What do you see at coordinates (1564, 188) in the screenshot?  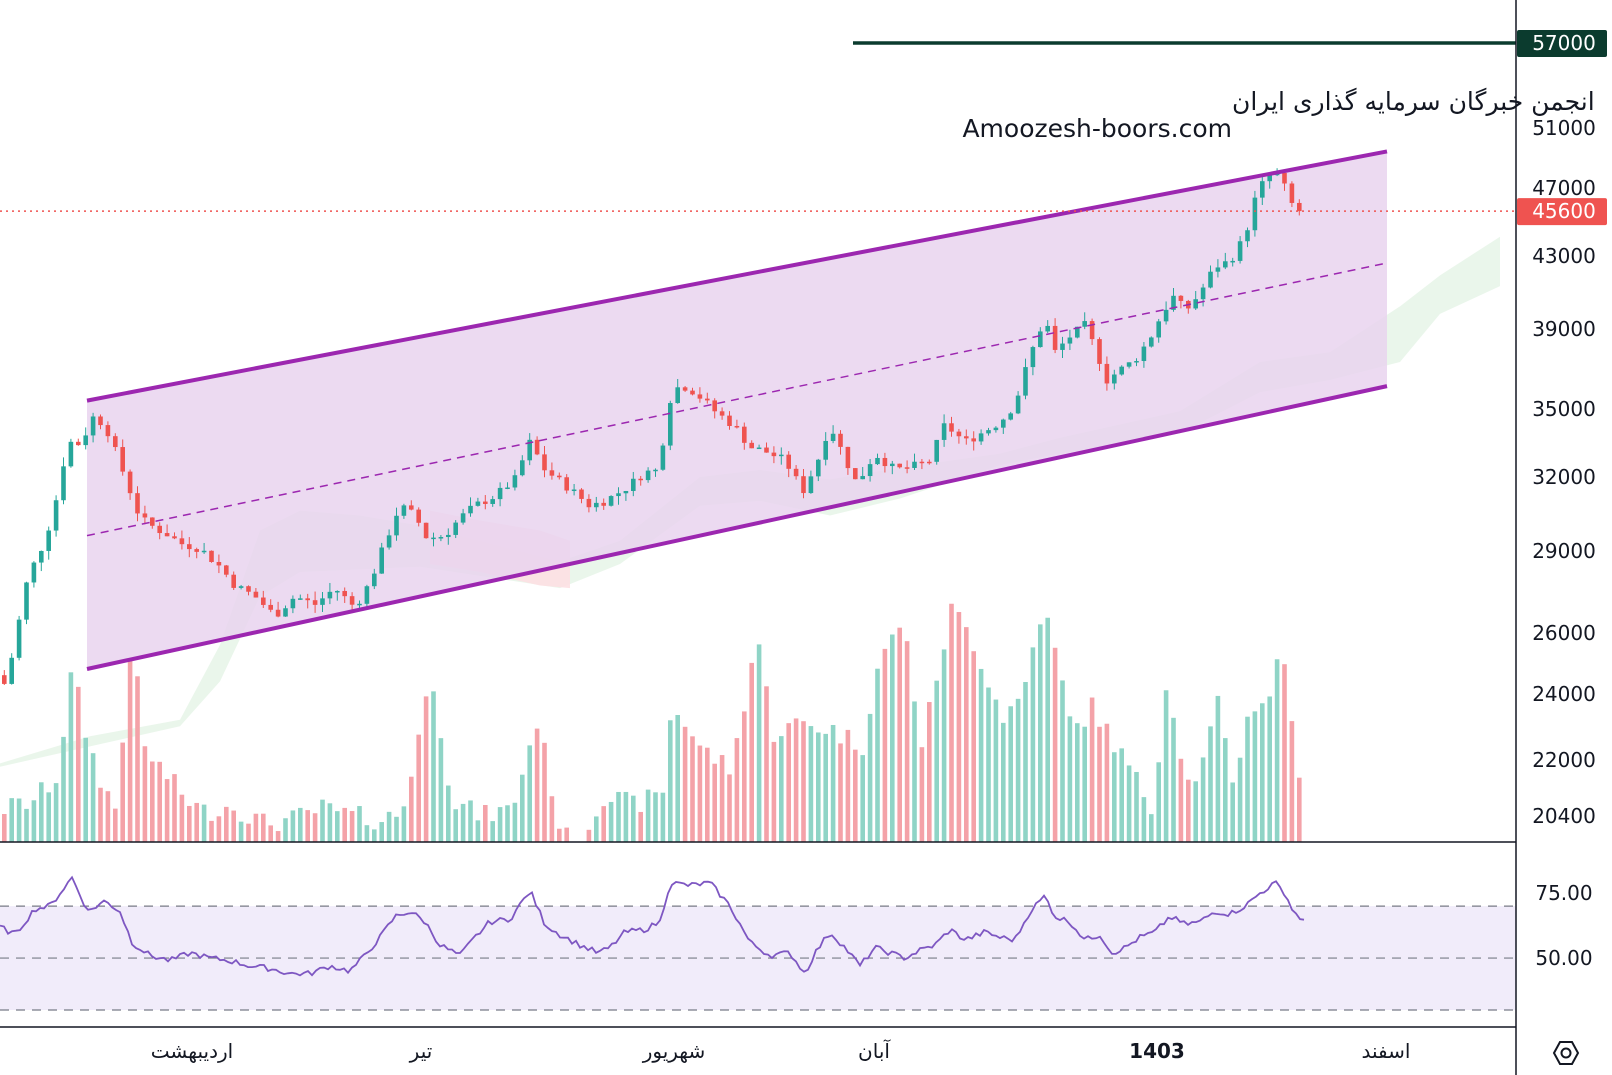 I see `price-tick-label: 47000` at bounding box center [1564, 188].